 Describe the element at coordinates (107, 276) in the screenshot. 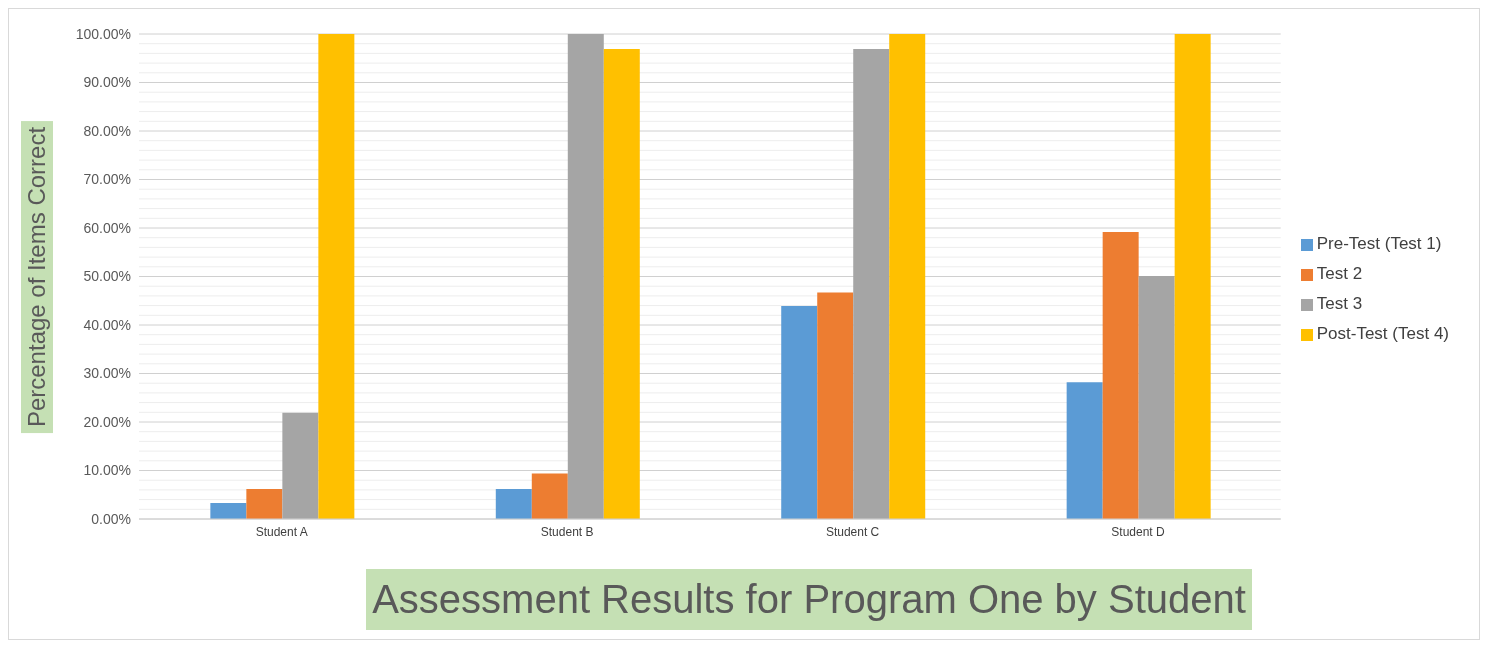

I see `y-tick-label: 50.00%` at that location.